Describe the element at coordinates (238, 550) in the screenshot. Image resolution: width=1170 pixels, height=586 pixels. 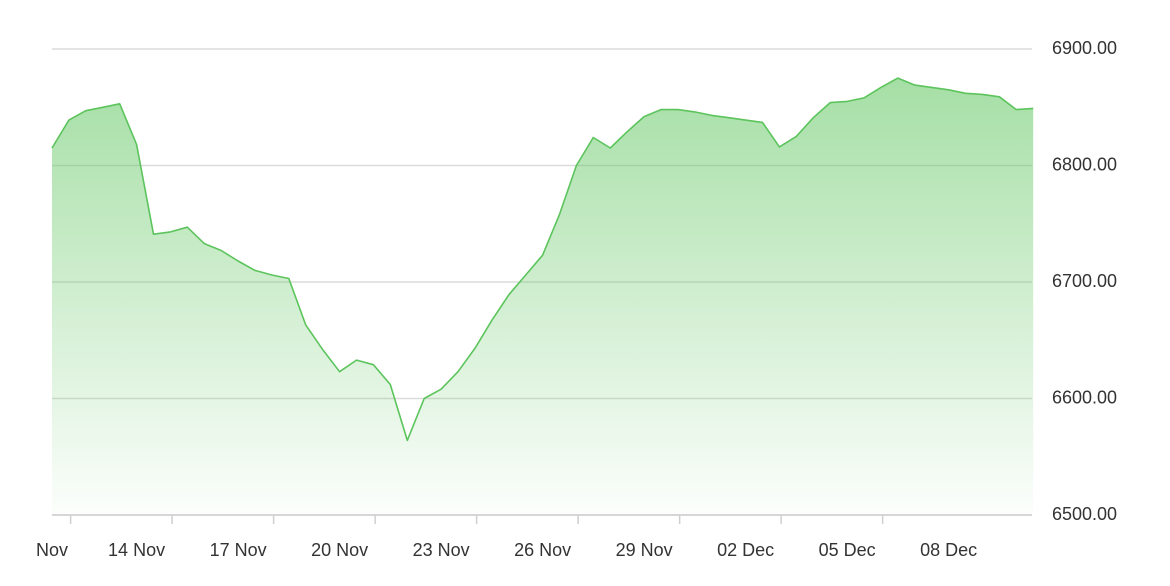
I see `x-tick-label: 17 Nov` at that location.